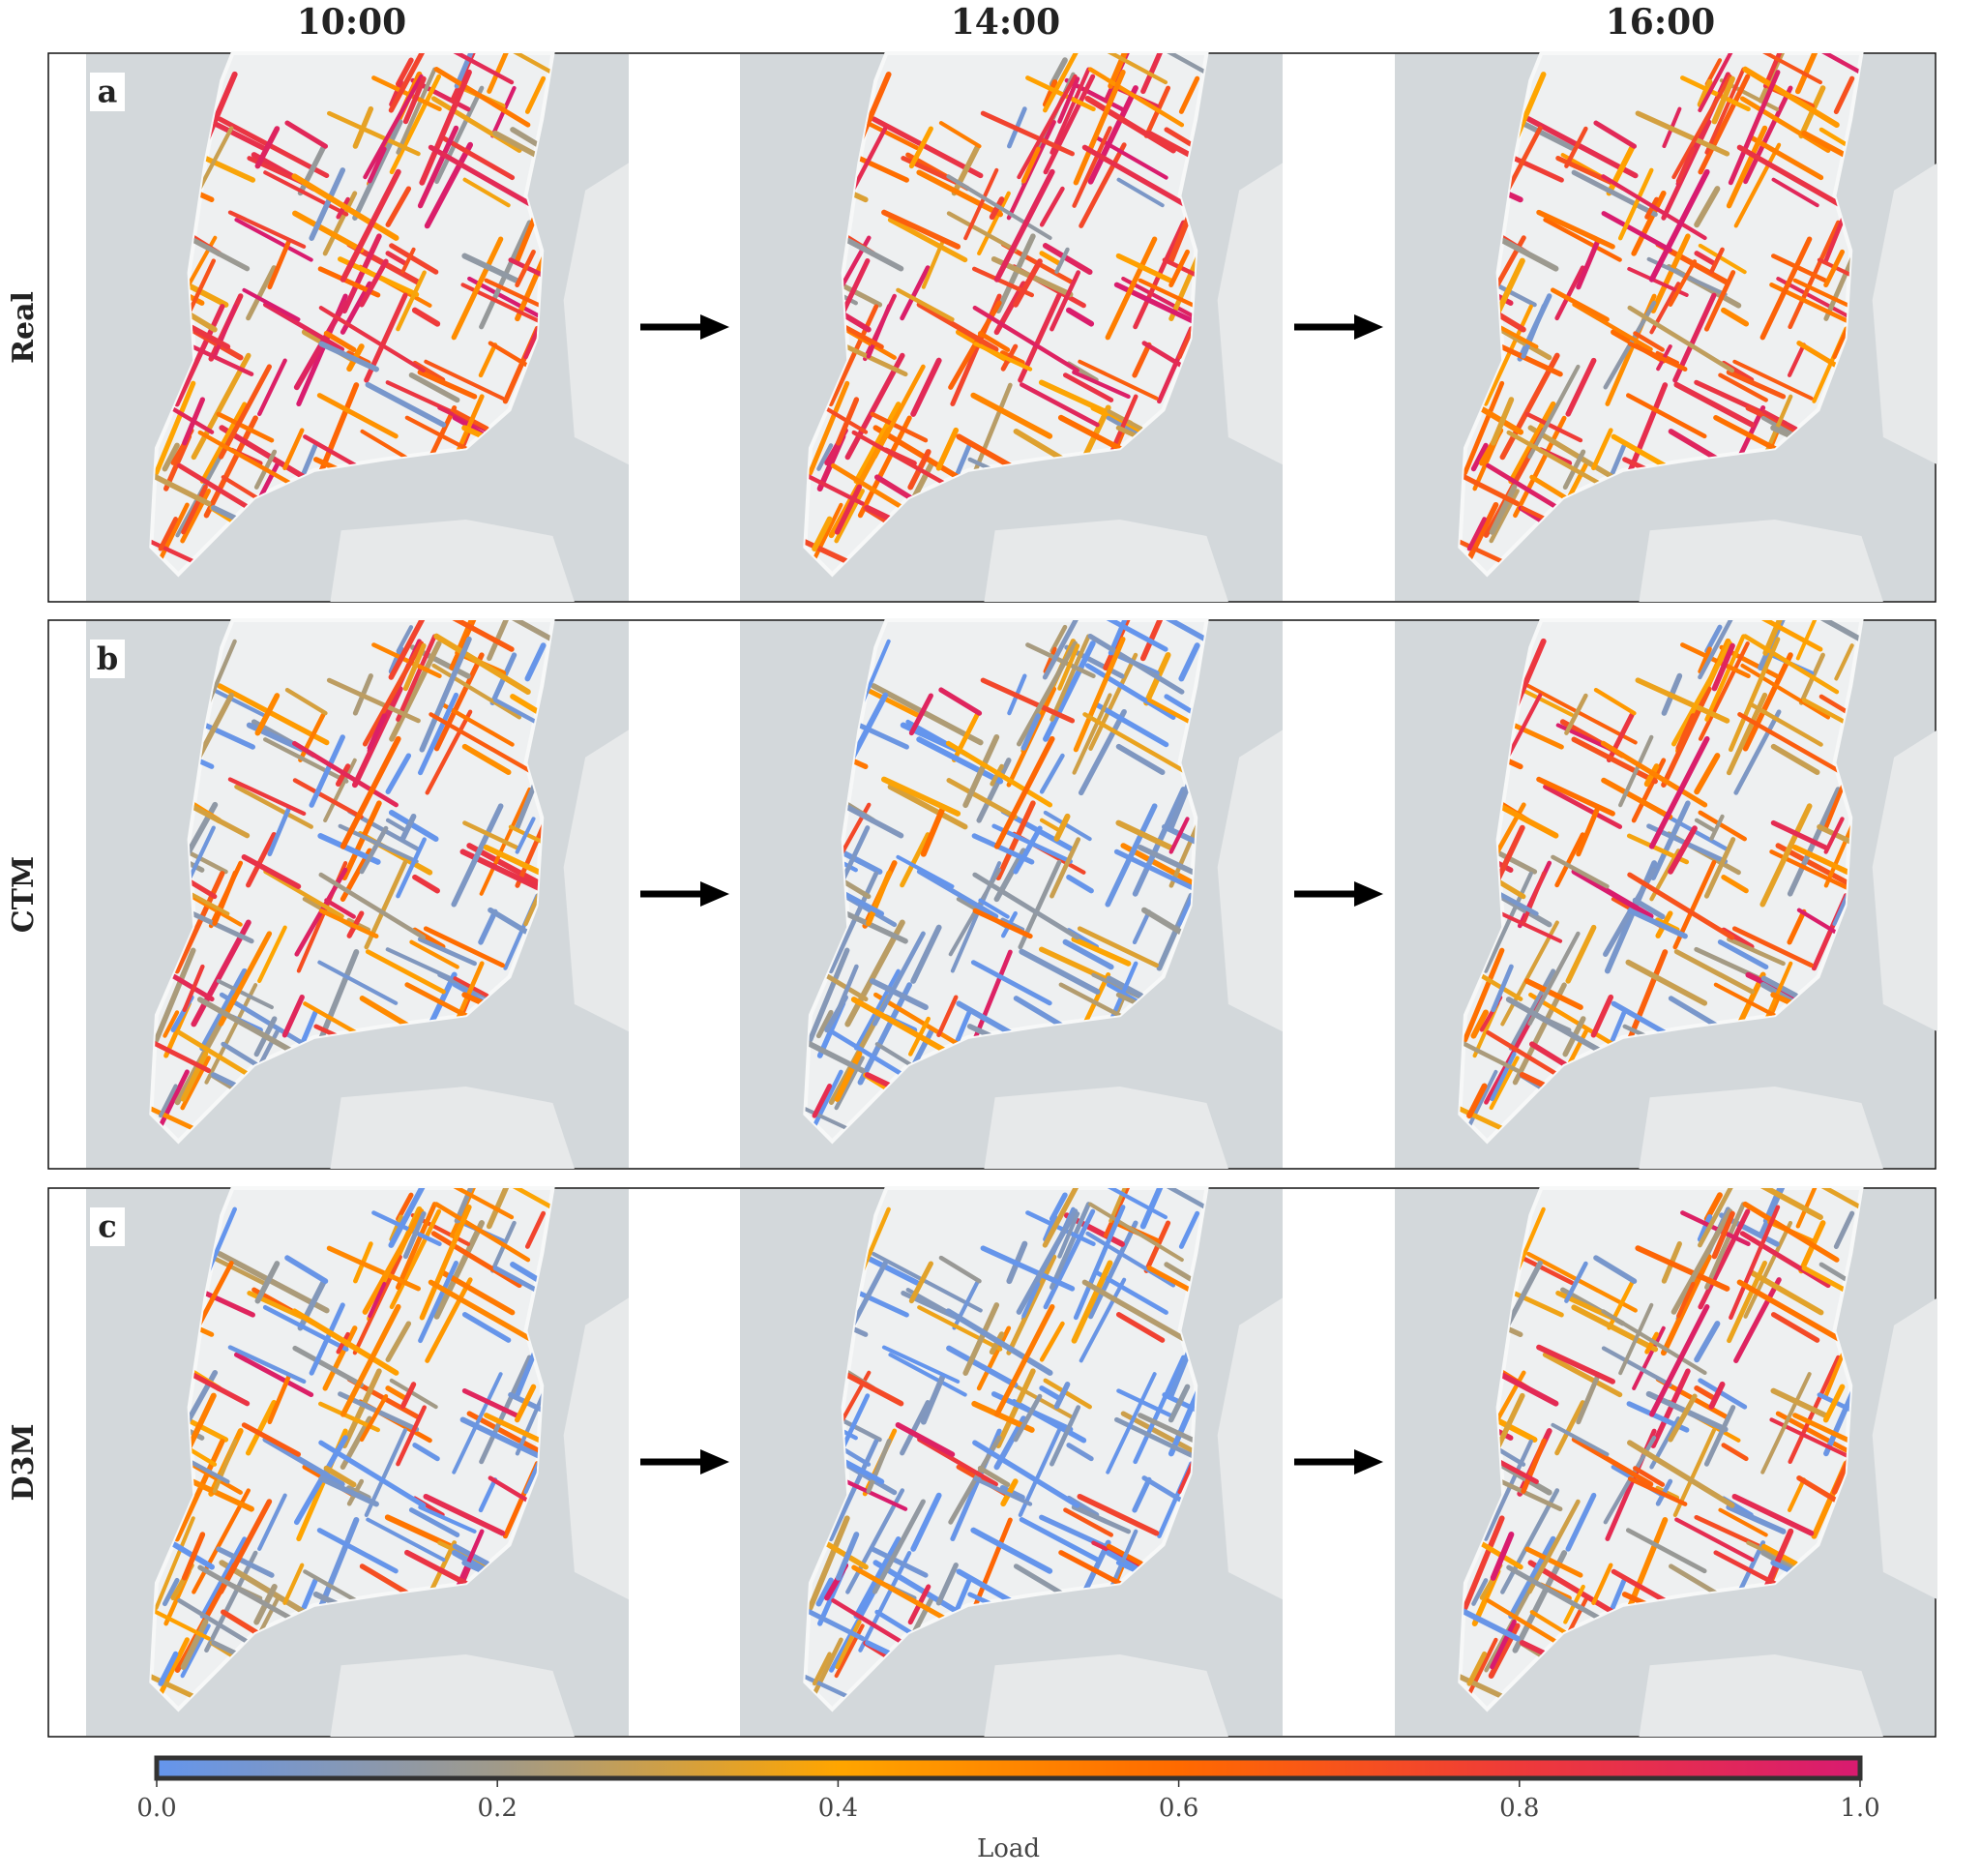 This screenshot has height=1876, width=1981. What do you see at coordinates (838, 1808) in the screenshot?
I see `tick-label: 0.4` at bounding box center [838, 1808].